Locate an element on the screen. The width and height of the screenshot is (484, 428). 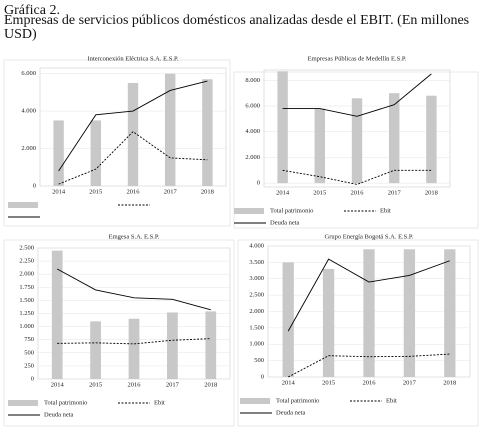
y-tick-label: 8.000 is located at coordinates (252, 80).